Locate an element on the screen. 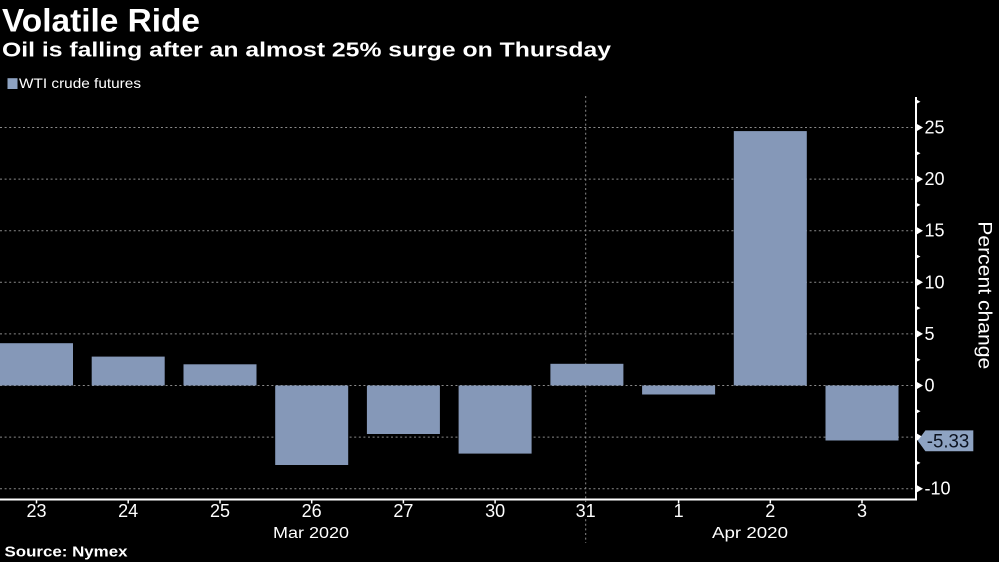 Image resolution: width=999 pixels, height=562 pixels. svg-text: 31 is located at coordinates (586, 511).